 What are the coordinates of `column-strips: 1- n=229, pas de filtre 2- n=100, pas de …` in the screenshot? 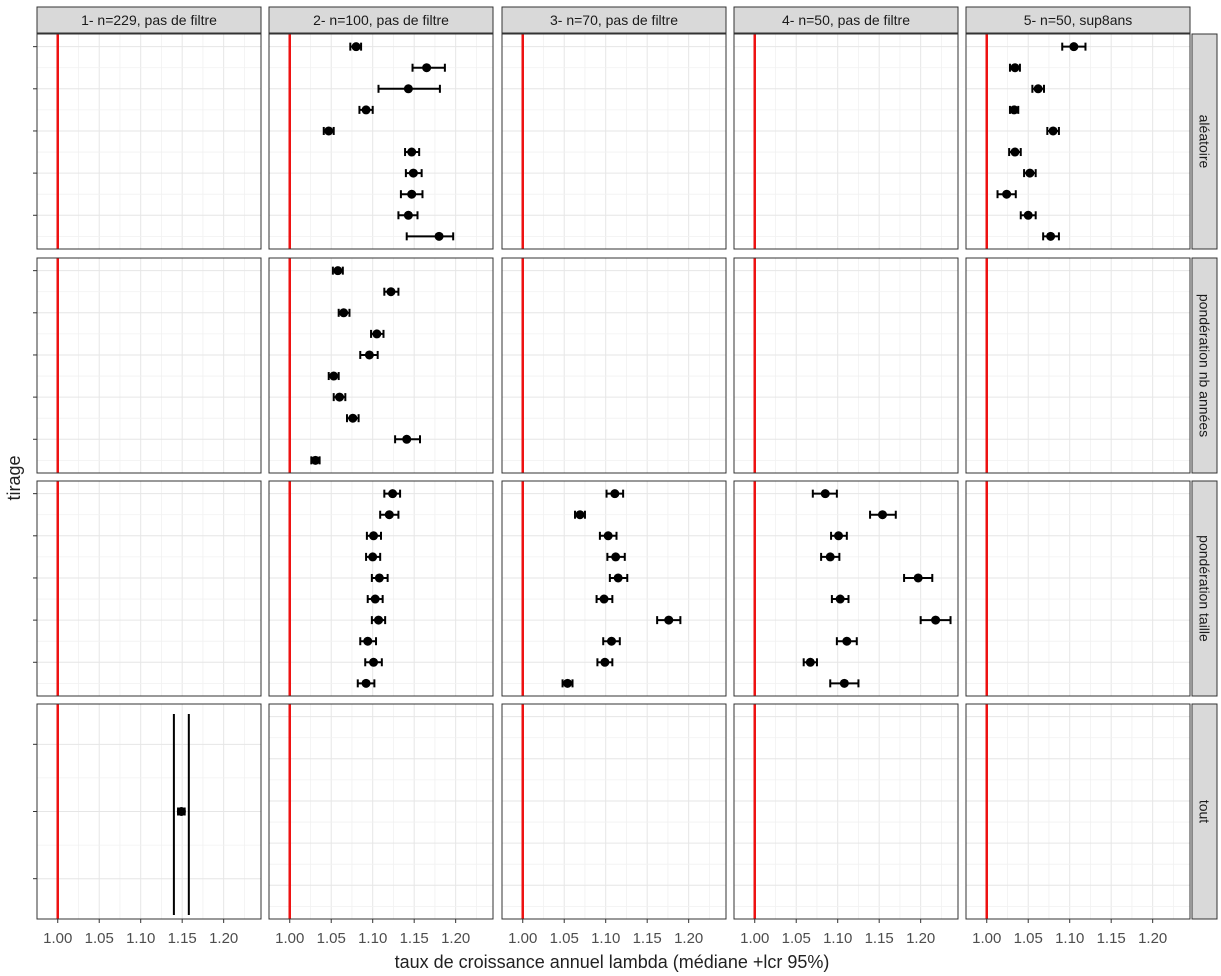 It's located at (613, 20).